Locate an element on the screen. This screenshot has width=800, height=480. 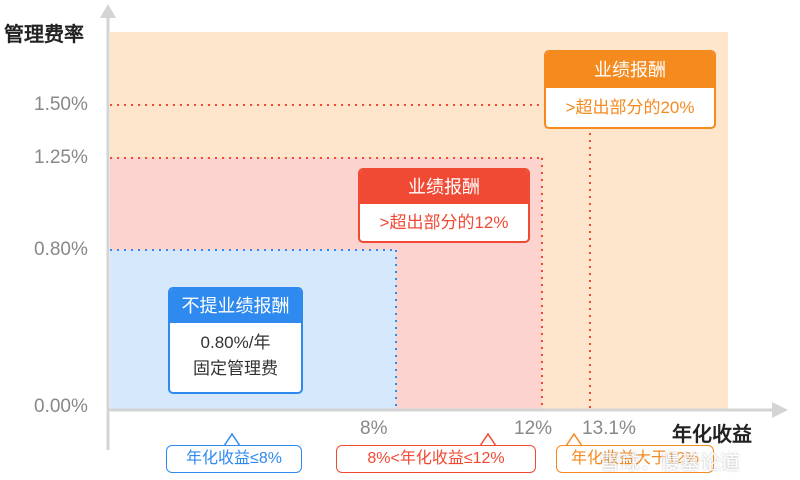
x-tick-8: 8% is located at coordinates (374, 428).